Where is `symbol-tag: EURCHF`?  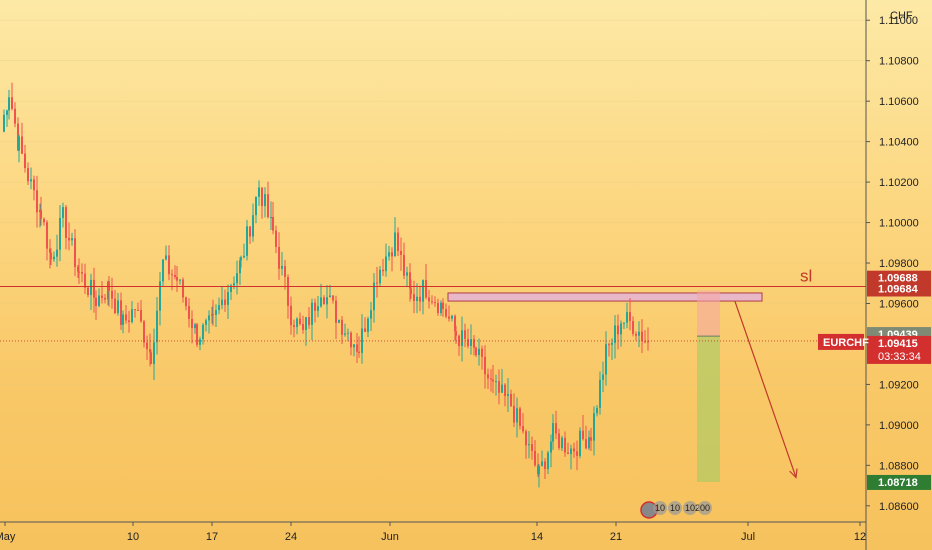
symbol-tag: EURCHF is located at coordinates (843, 341).